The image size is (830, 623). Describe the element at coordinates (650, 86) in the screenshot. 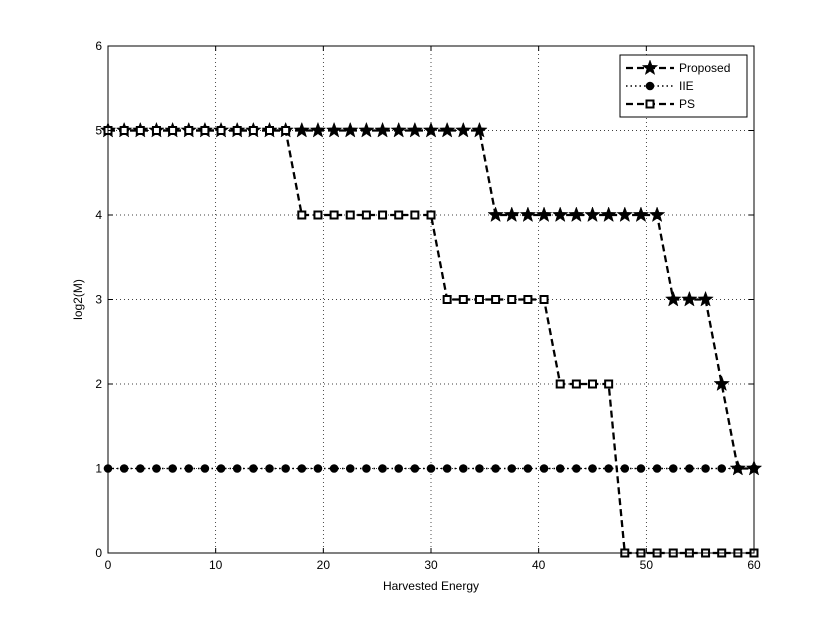

I see `legend-marker-iie` at that location.